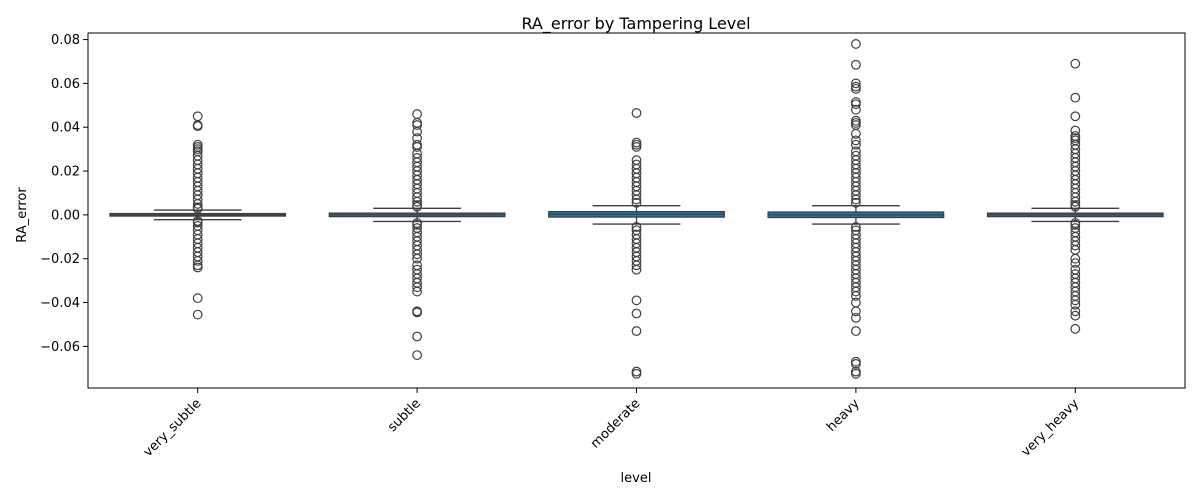 The height and width of the screenshot is (500, 1200). What do you see at coordinates (636, 478) in the screenshot?
I see `x-axis-label: level` at bounding box center [636, 478].